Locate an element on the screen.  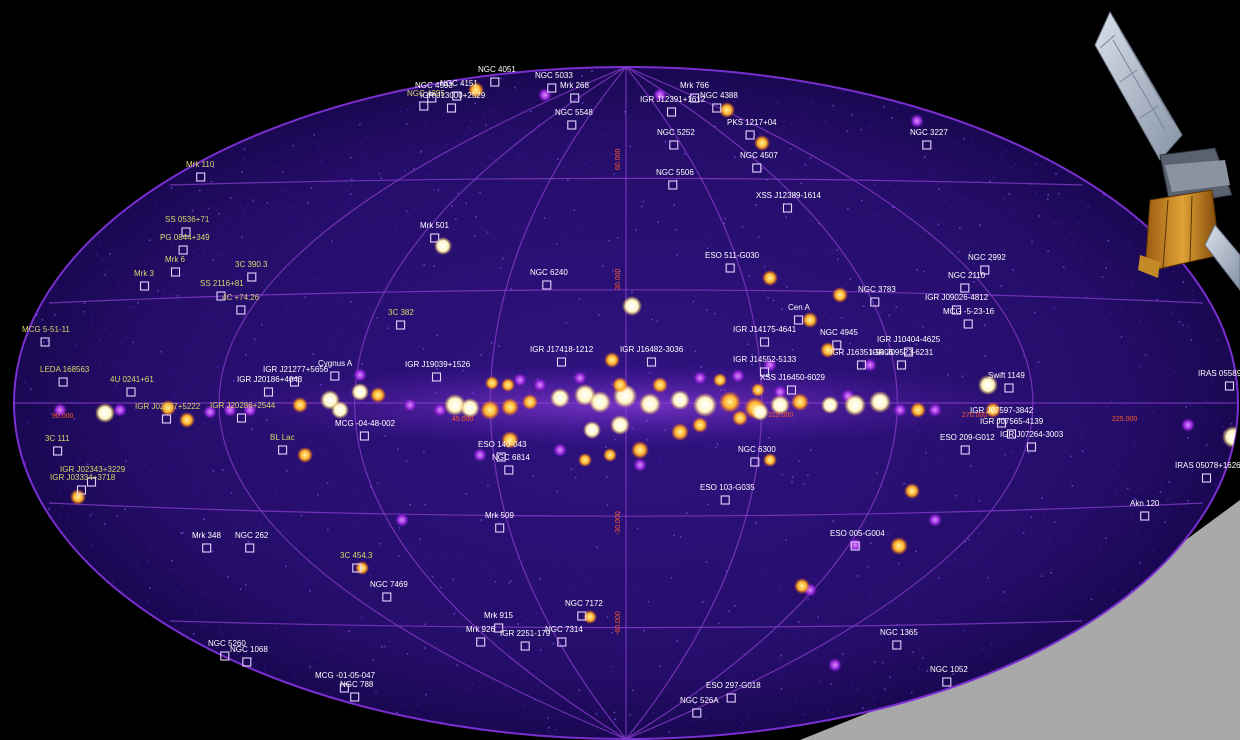
source-name: NGC 1068 is located at coordinates (249, 649).